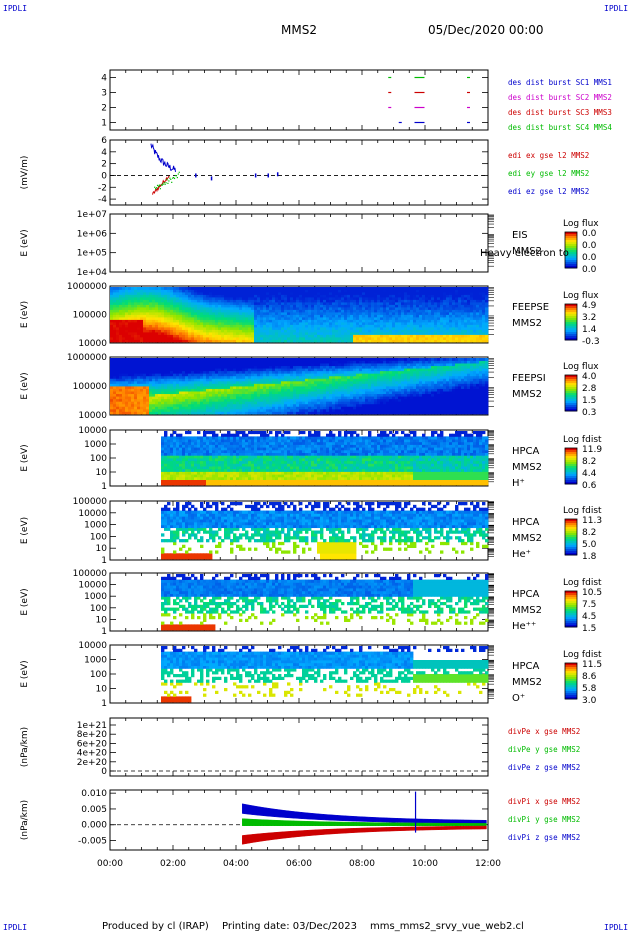 This screenshot has height=934, width=630. I want to click on spacecraft-title: MMS2, so click(299, 30).